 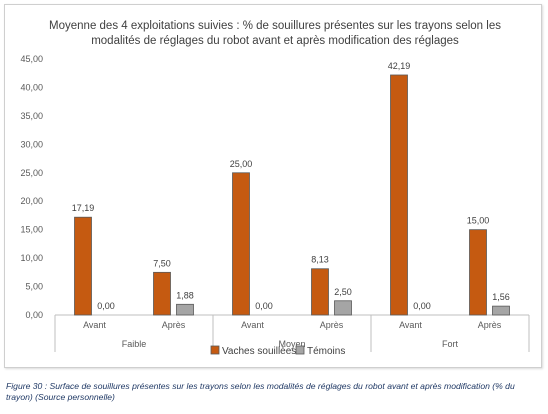 What do you see at coordinates (83, 208) in the screenshot?
I see `data-label: 17,19` at bounding box center [83, 208].